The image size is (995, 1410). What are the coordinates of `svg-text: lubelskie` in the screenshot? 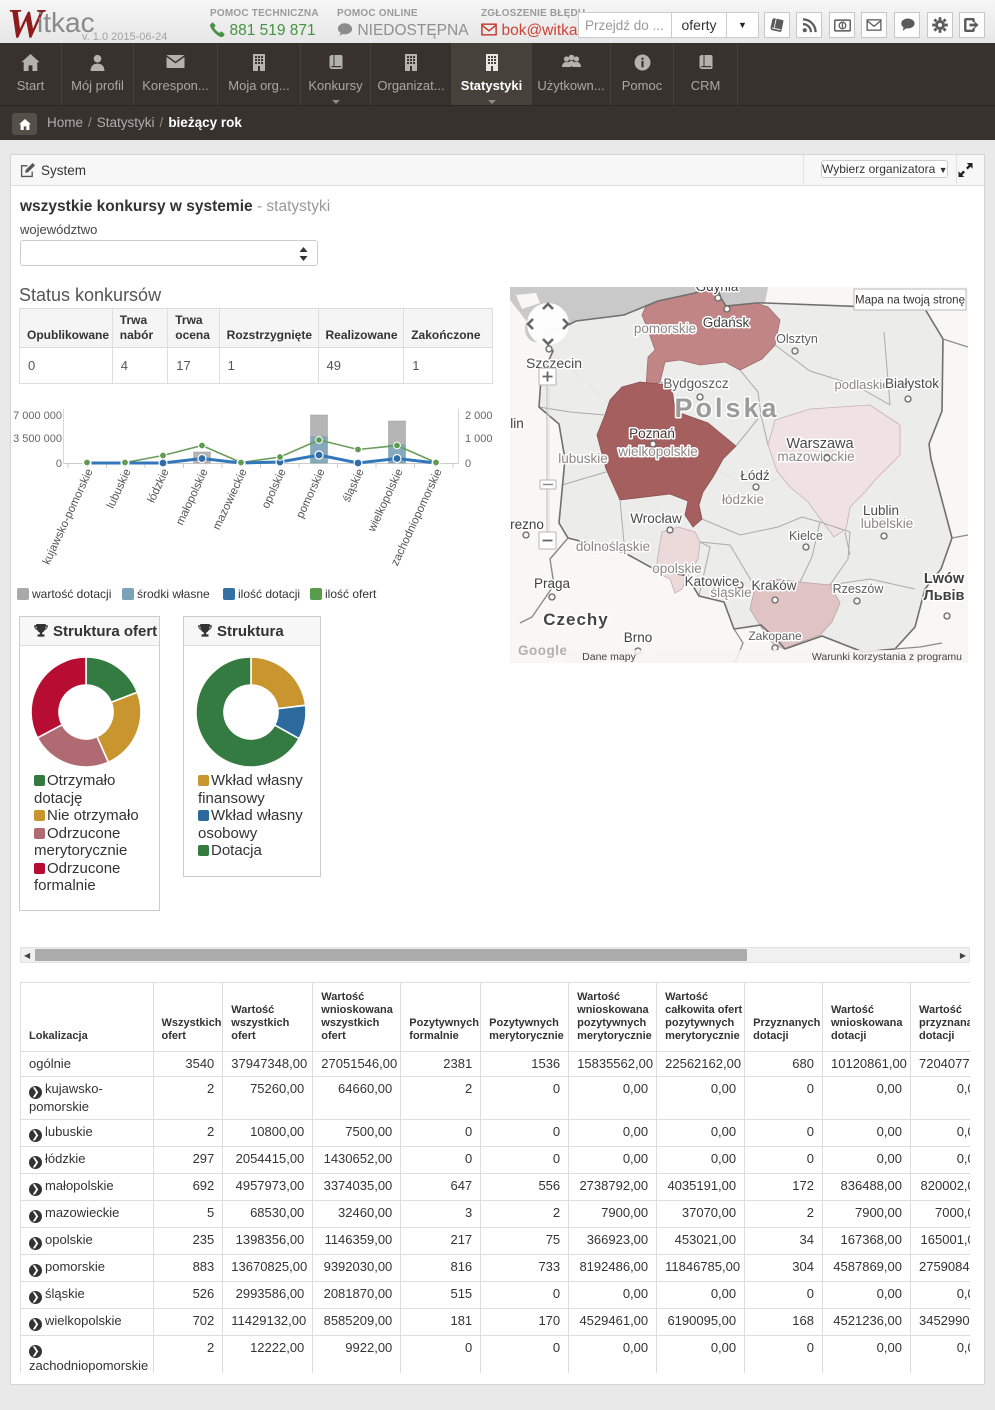 It's located at (887, 523).